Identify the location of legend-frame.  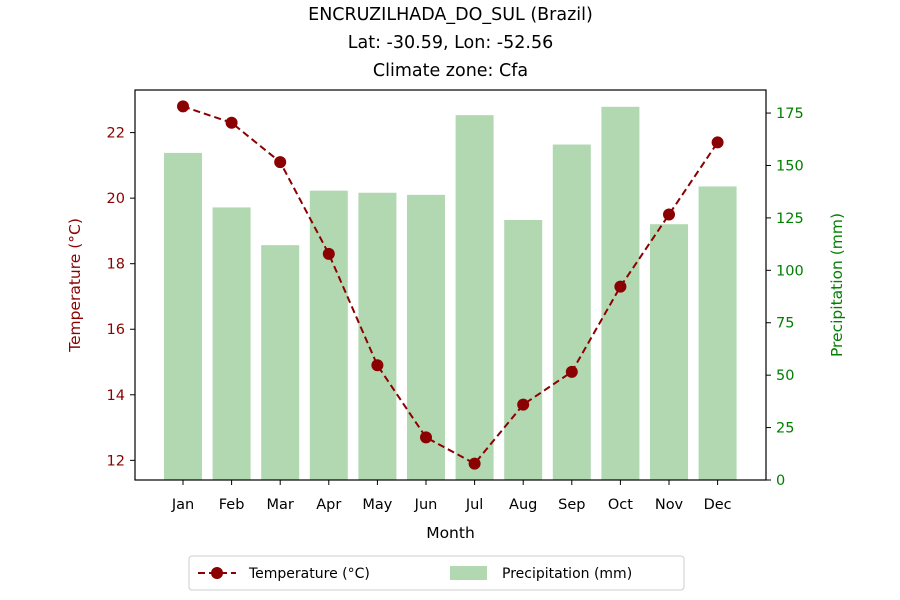
(436, 573).